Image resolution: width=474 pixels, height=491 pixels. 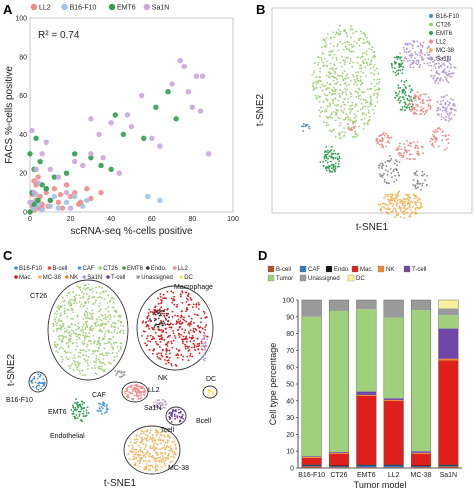 What do you see at coordinates (99, 403) in the screenshot?
I see `cell-point-caf` at bounding box center [99, 403].